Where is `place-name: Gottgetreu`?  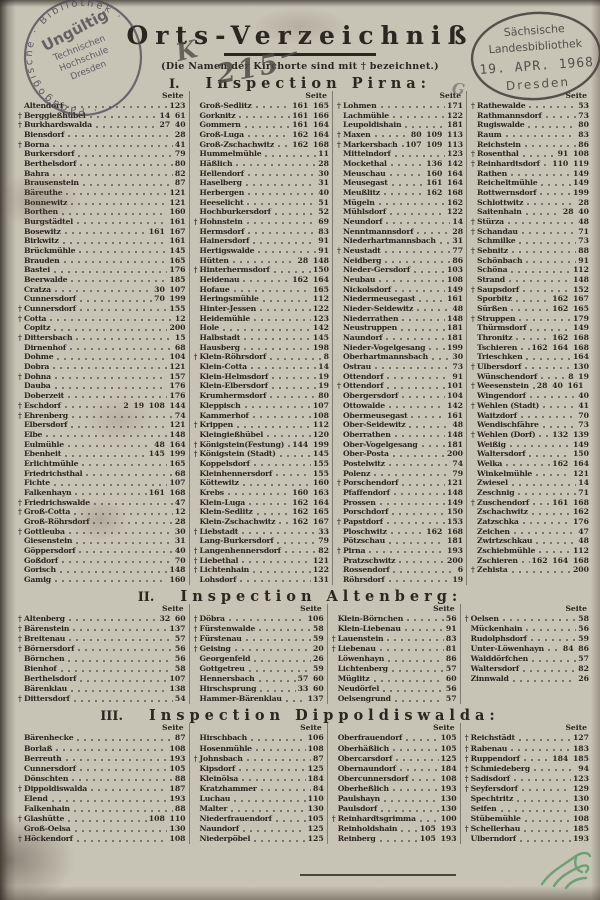
place-name: Gottgetreu is located at coordinates (222, 669).